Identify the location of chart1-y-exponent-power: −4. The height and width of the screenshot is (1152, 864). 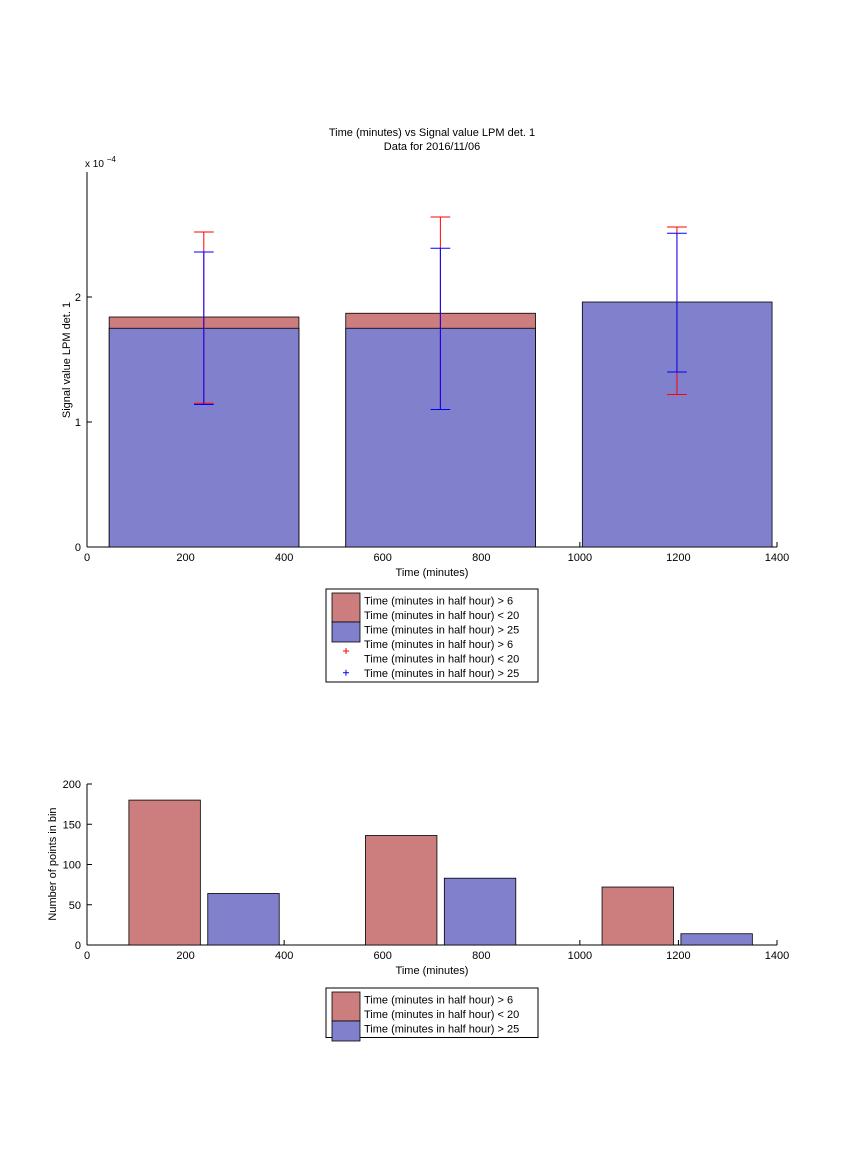
(112, 159).